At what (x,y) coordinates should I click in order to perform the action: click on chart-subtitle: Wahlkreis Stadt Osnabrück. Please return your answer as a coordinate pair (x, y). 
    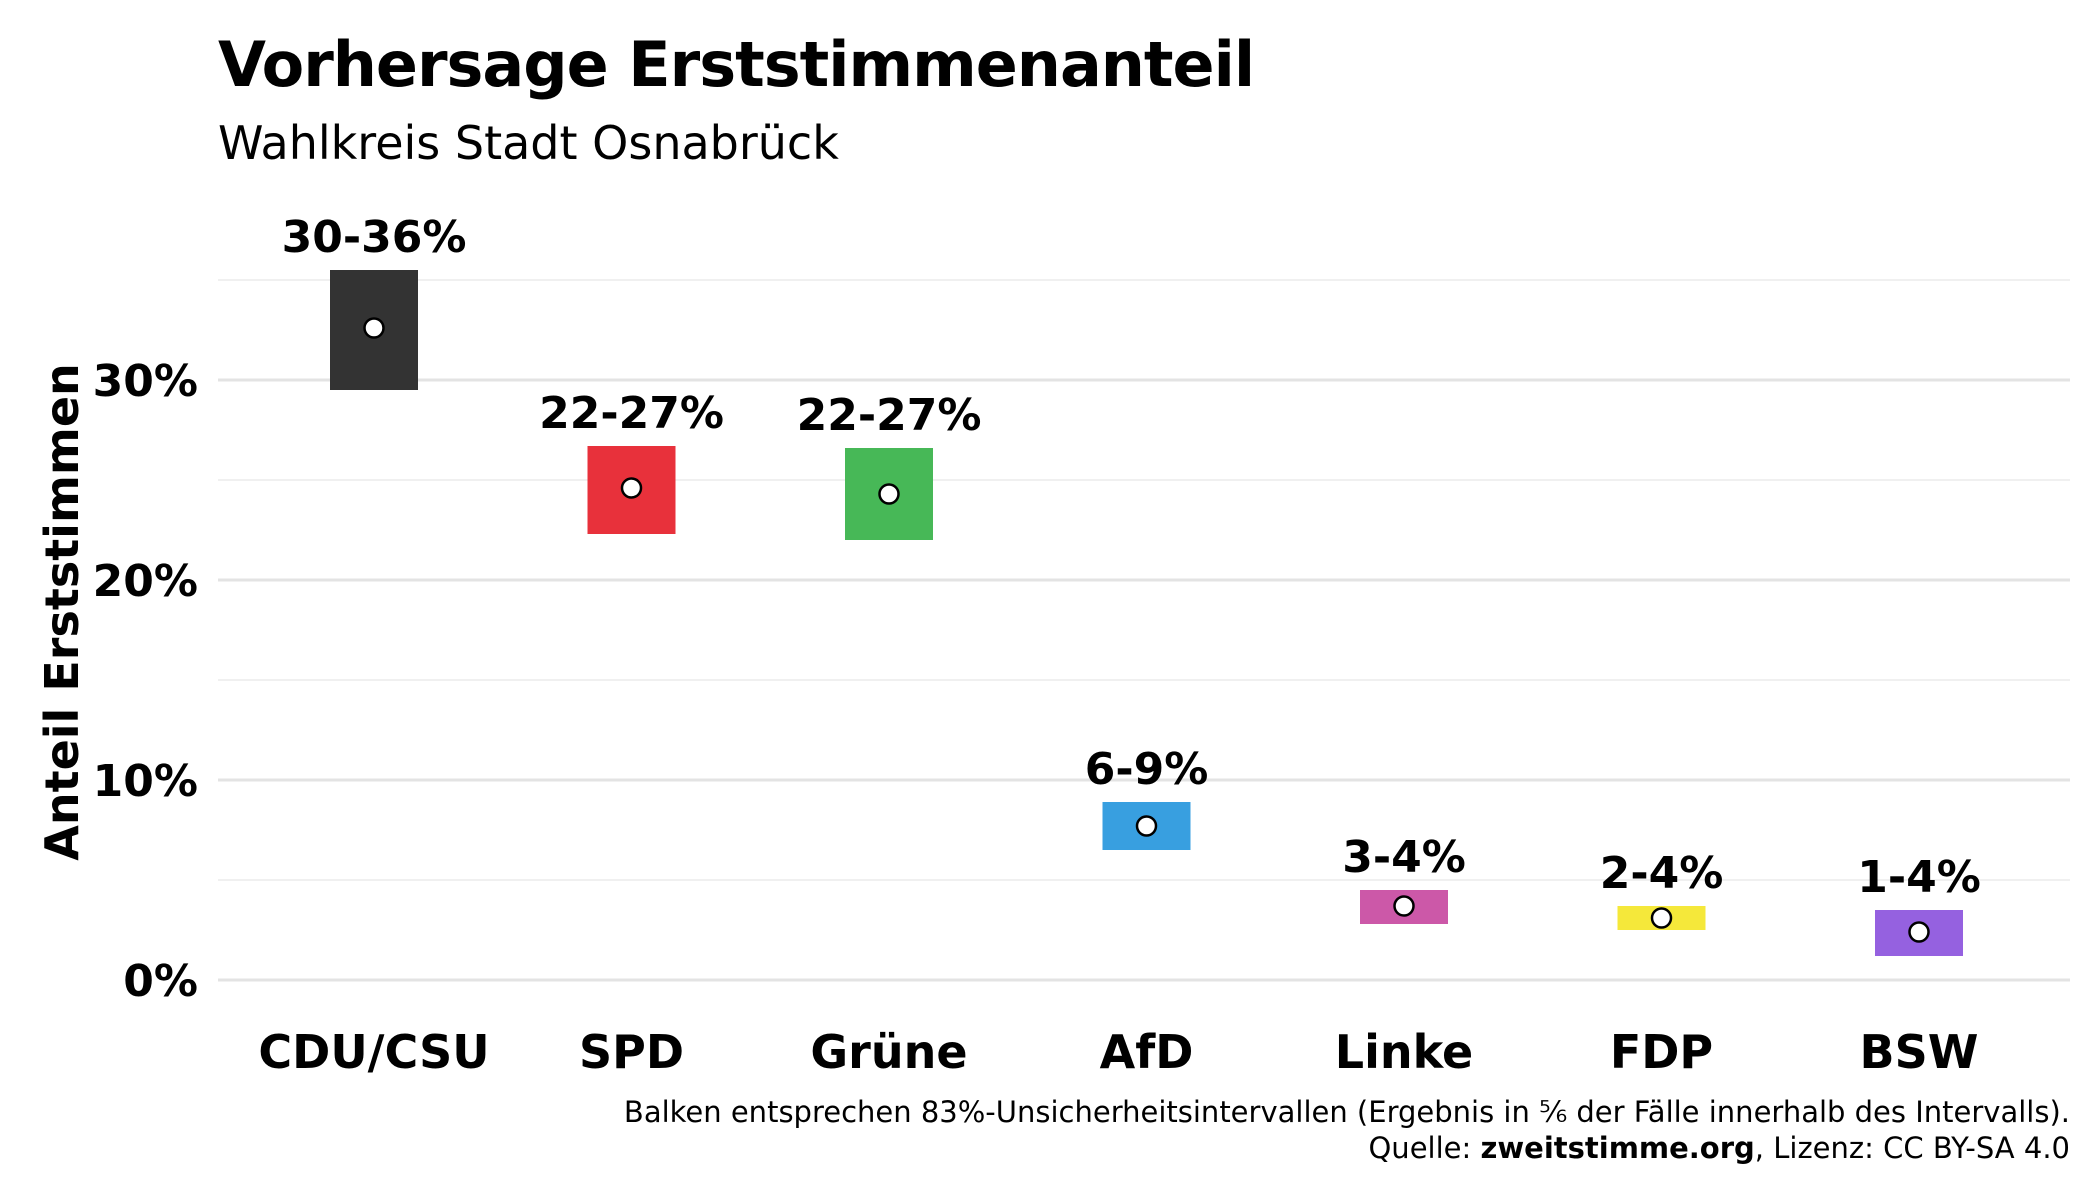
    Looking at the image, I should click on (528, 143).